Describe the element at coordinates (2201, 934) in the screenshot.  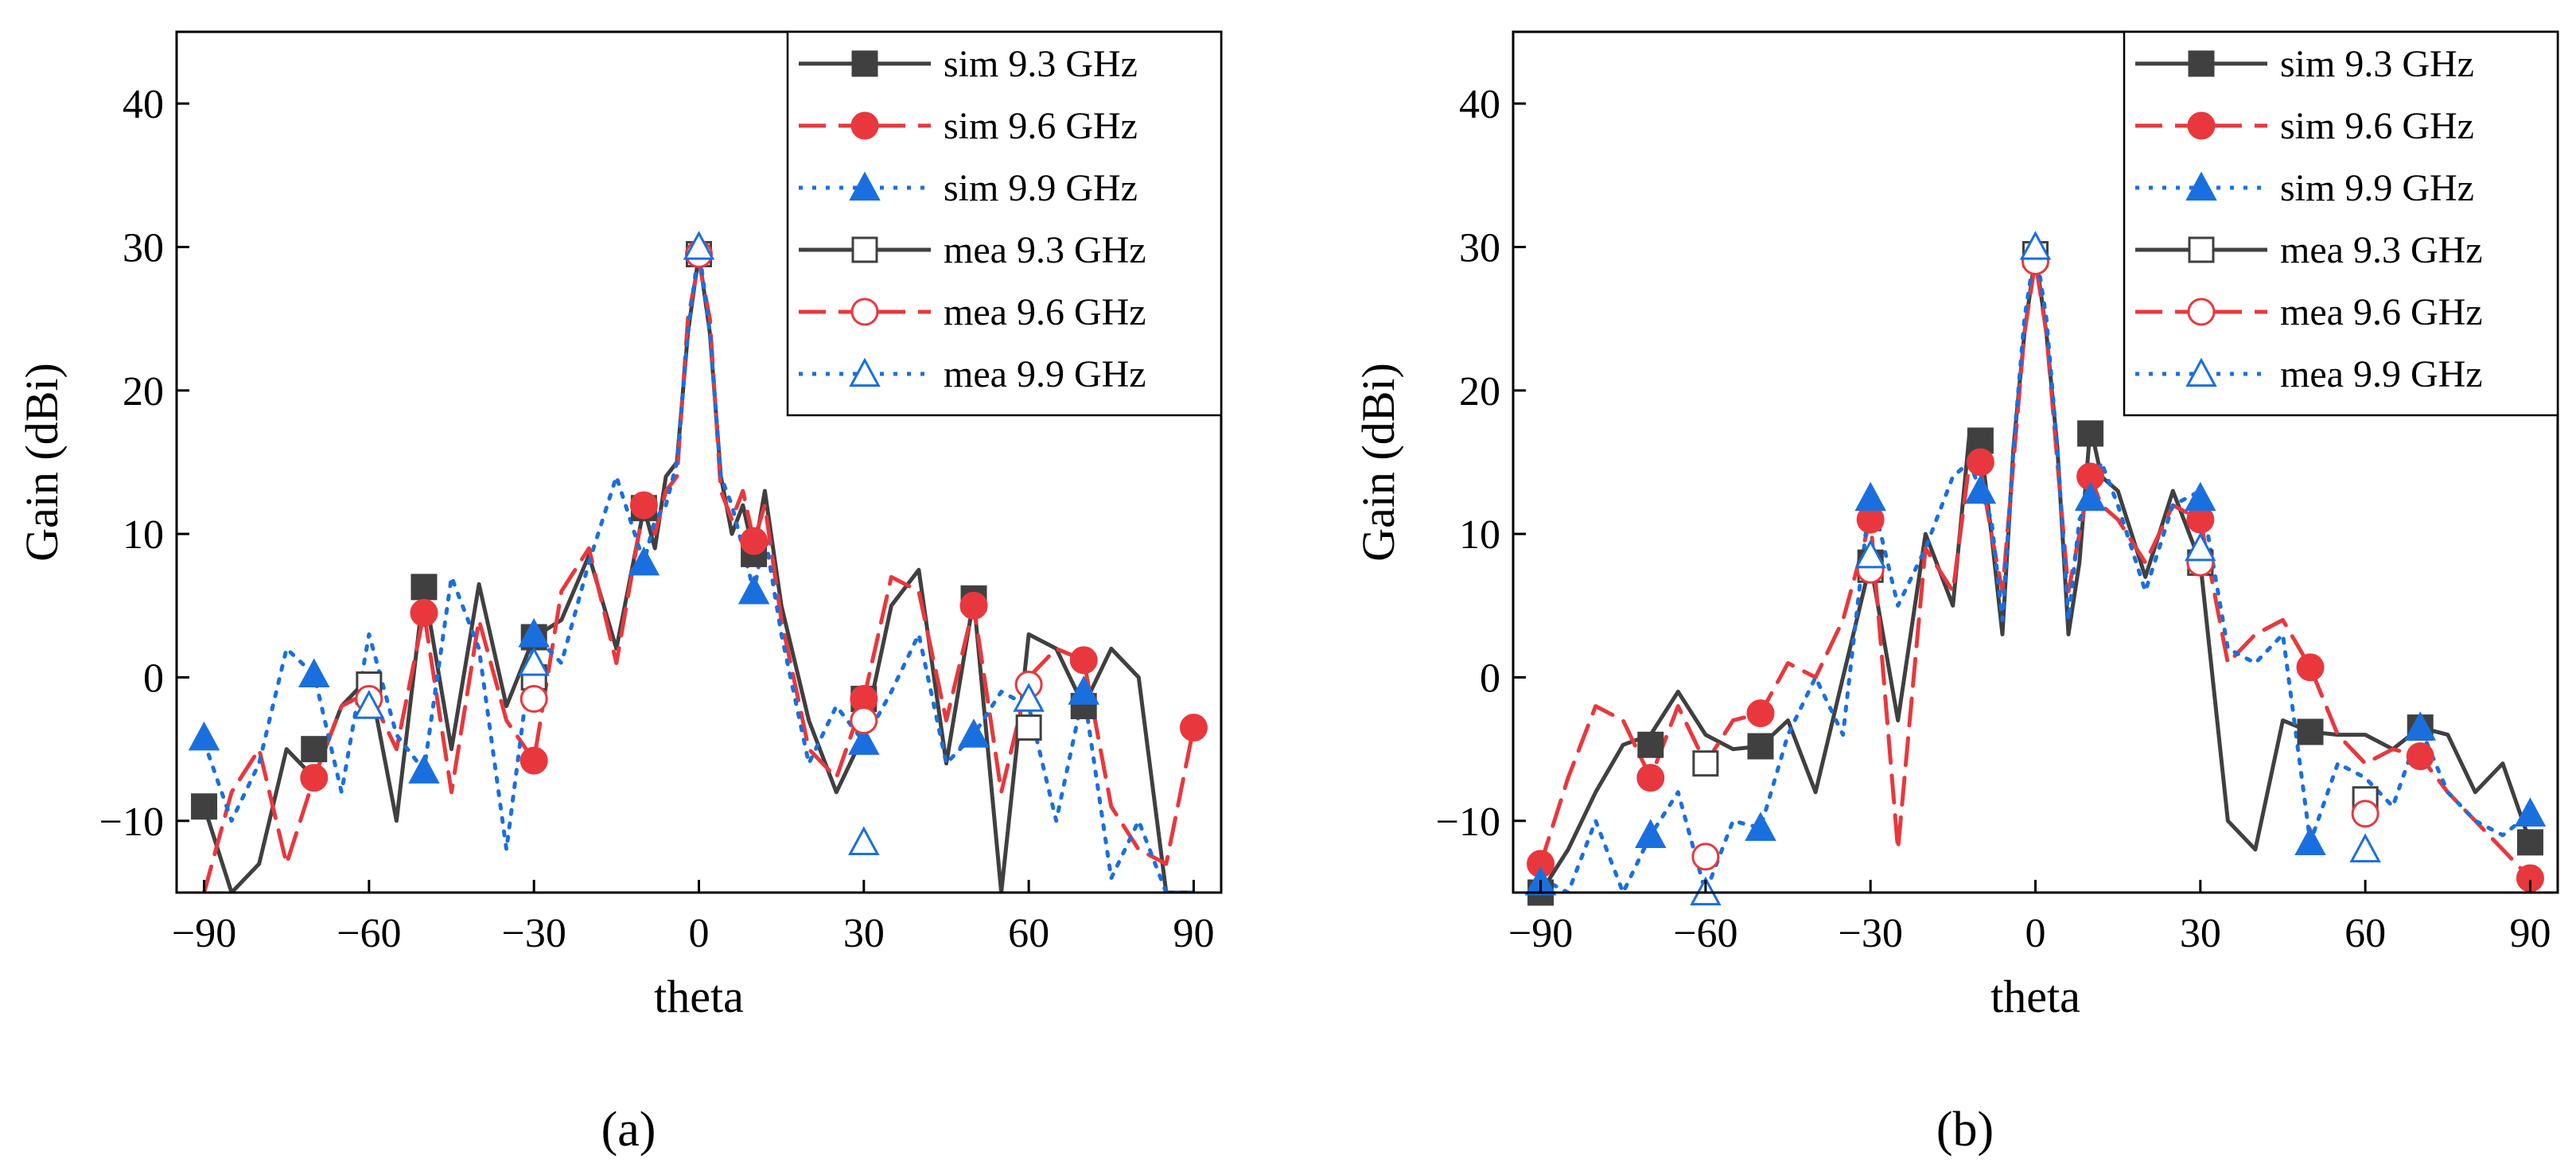
I see `panel-b-x-tick-label: 30` at that location.